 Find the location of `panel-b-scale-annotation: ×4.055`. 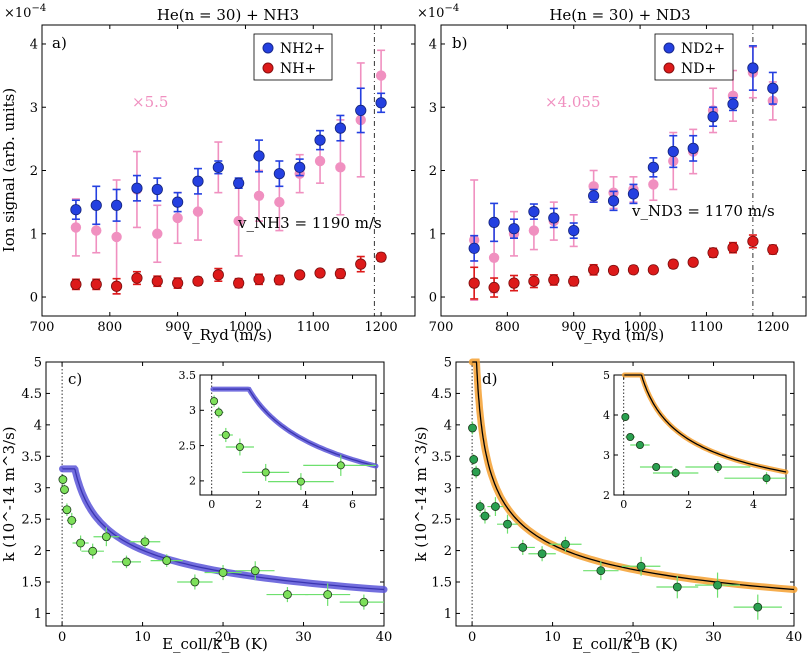

panel-b-scale-annotation: ×4.055 is located at coordinates (573, 102).